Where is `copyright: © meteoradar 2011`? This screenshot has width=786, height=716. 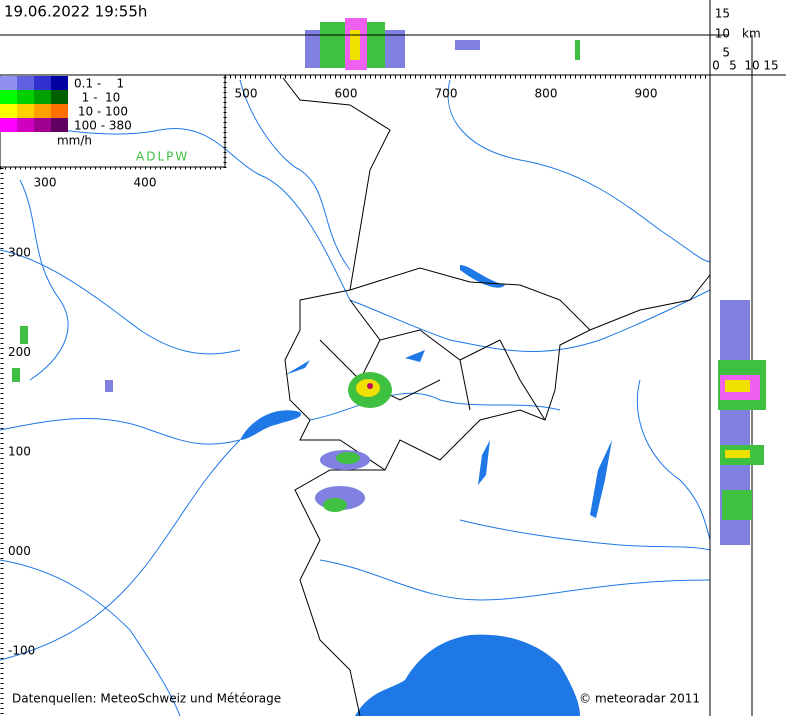 copyright: © meteoradar 2011 is located at coordinates (639, 699).